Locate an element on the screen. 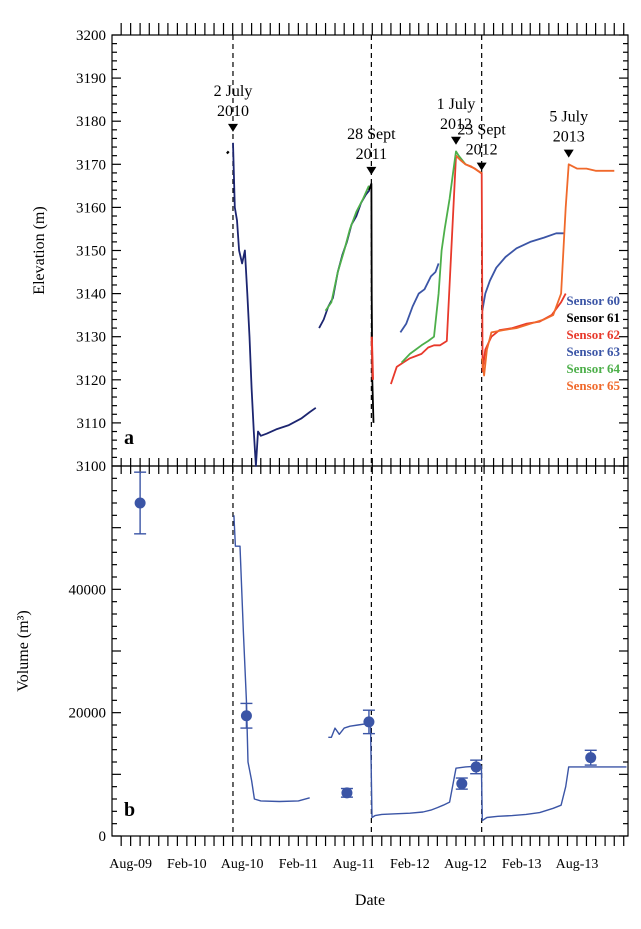 Image resolution: width=641 pixels, height=929 pixels. y-tick-label-a: 3170 is located at coordinates (91, 165).